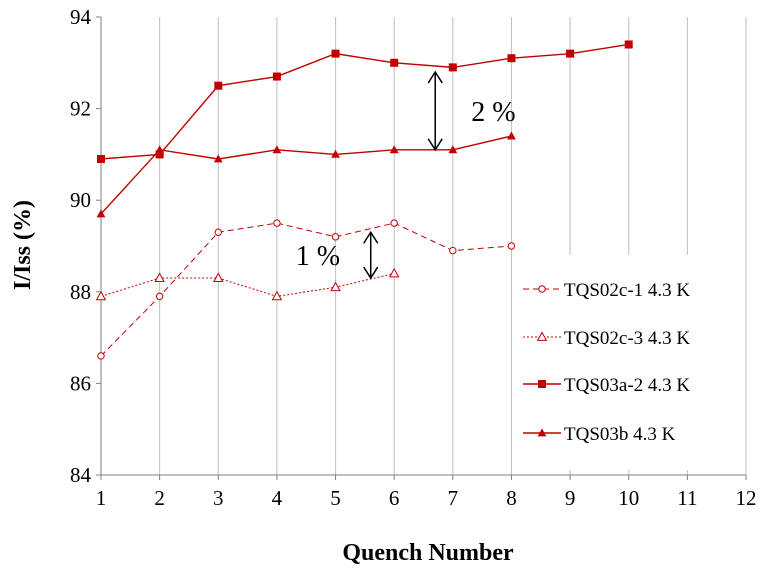 The width and height of the screenshot is (767, 573). I want to click on y-tick-label-94: 94, so click(81, 17).